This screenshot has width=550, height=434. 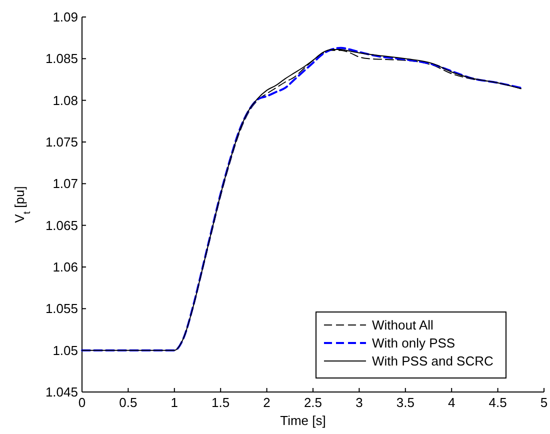 What do you see at coordinates (403, 325) in the screenshot?
I see `legend-label: Without All` at bounding box center [403, 325].